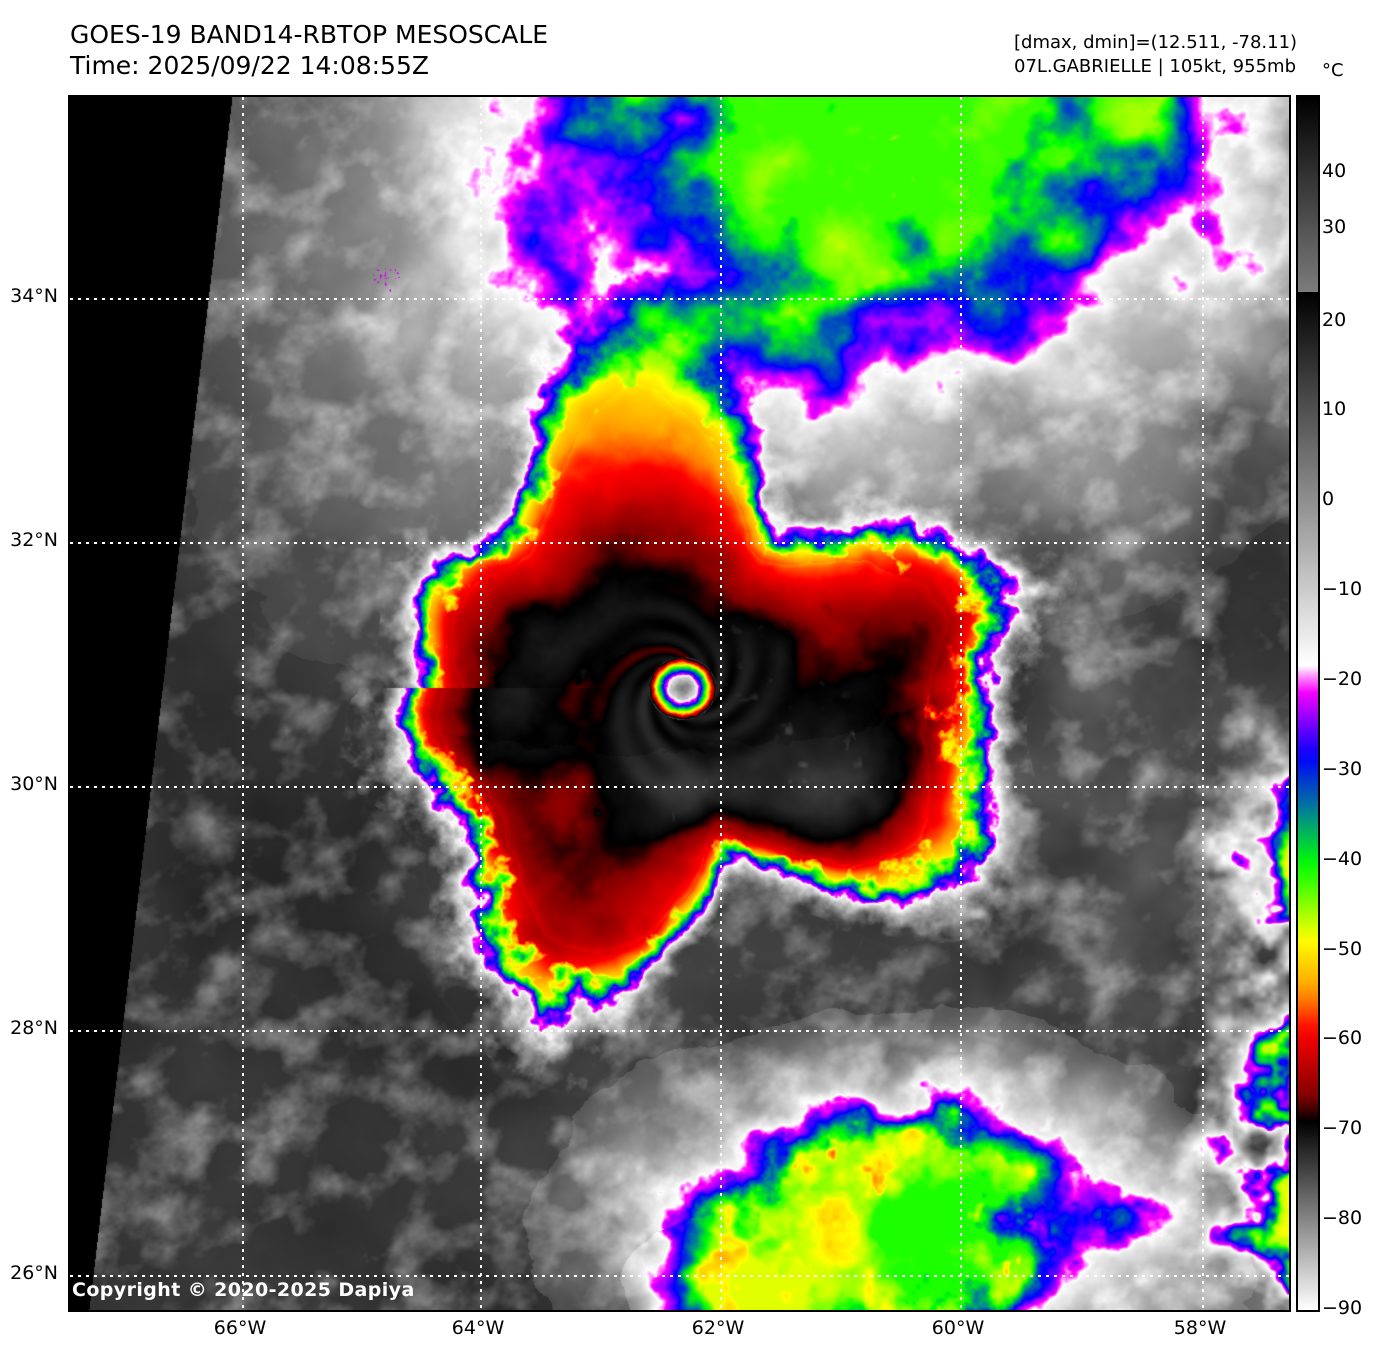 Image resolution: width=1390 pixels, height=1359 pixels. What do you see at coordinates (478, 1328) in the screenshot?
I see `lon-tick-label-1: 64°W` at bounding box center [478, 1328].